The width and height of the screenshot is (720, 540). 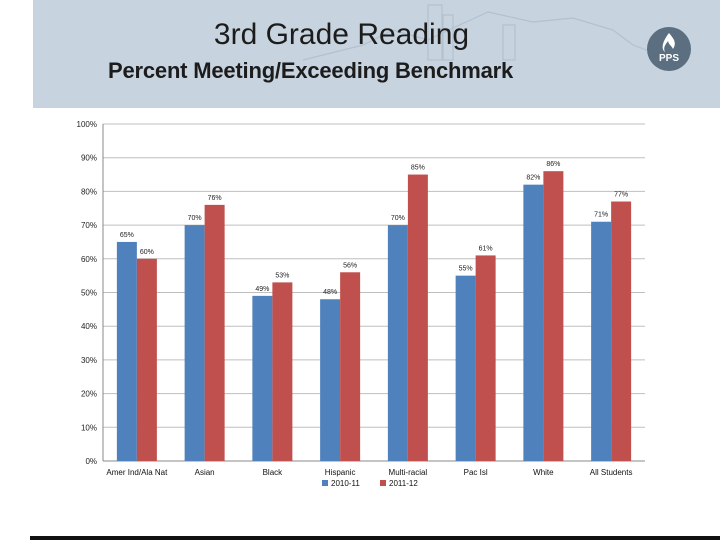 I want to click on y-tick-label: 60%, so click(x=89, y=259).